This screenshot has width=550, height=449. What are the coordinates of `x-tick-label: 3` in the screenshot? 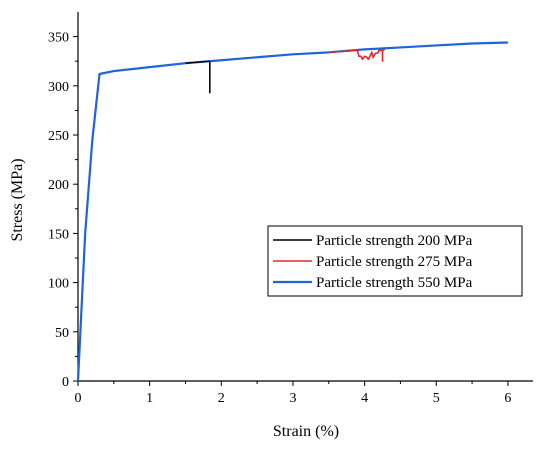 It's located at (292, 398).